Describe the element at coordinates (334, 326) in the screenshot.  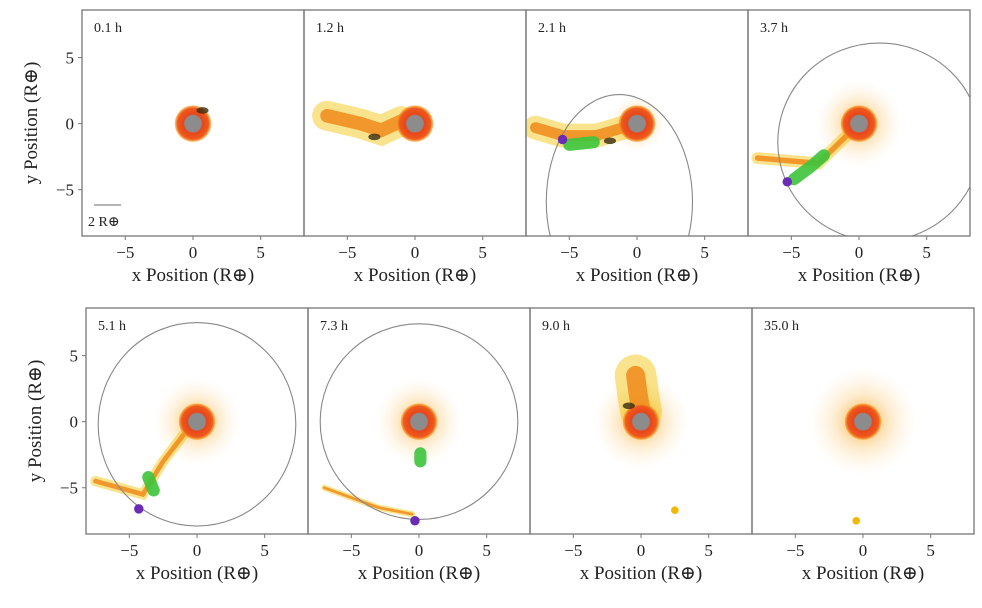
I see `time-label: 7.3 h` at that location.